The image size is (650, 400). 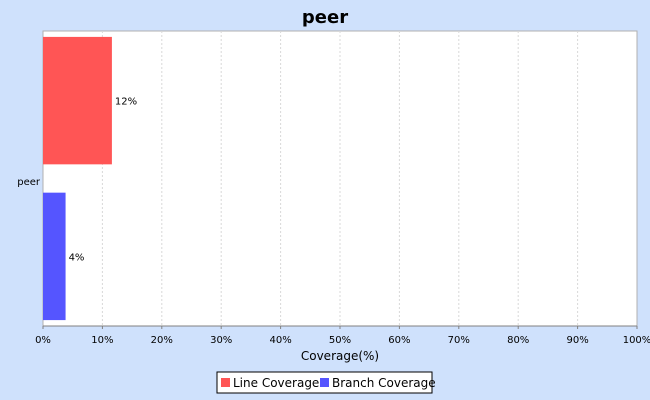 What do you see at coordinates (577, 340) in the screenshot?
I see `x-tick-label: 90%` at bounding box center [577, 340].